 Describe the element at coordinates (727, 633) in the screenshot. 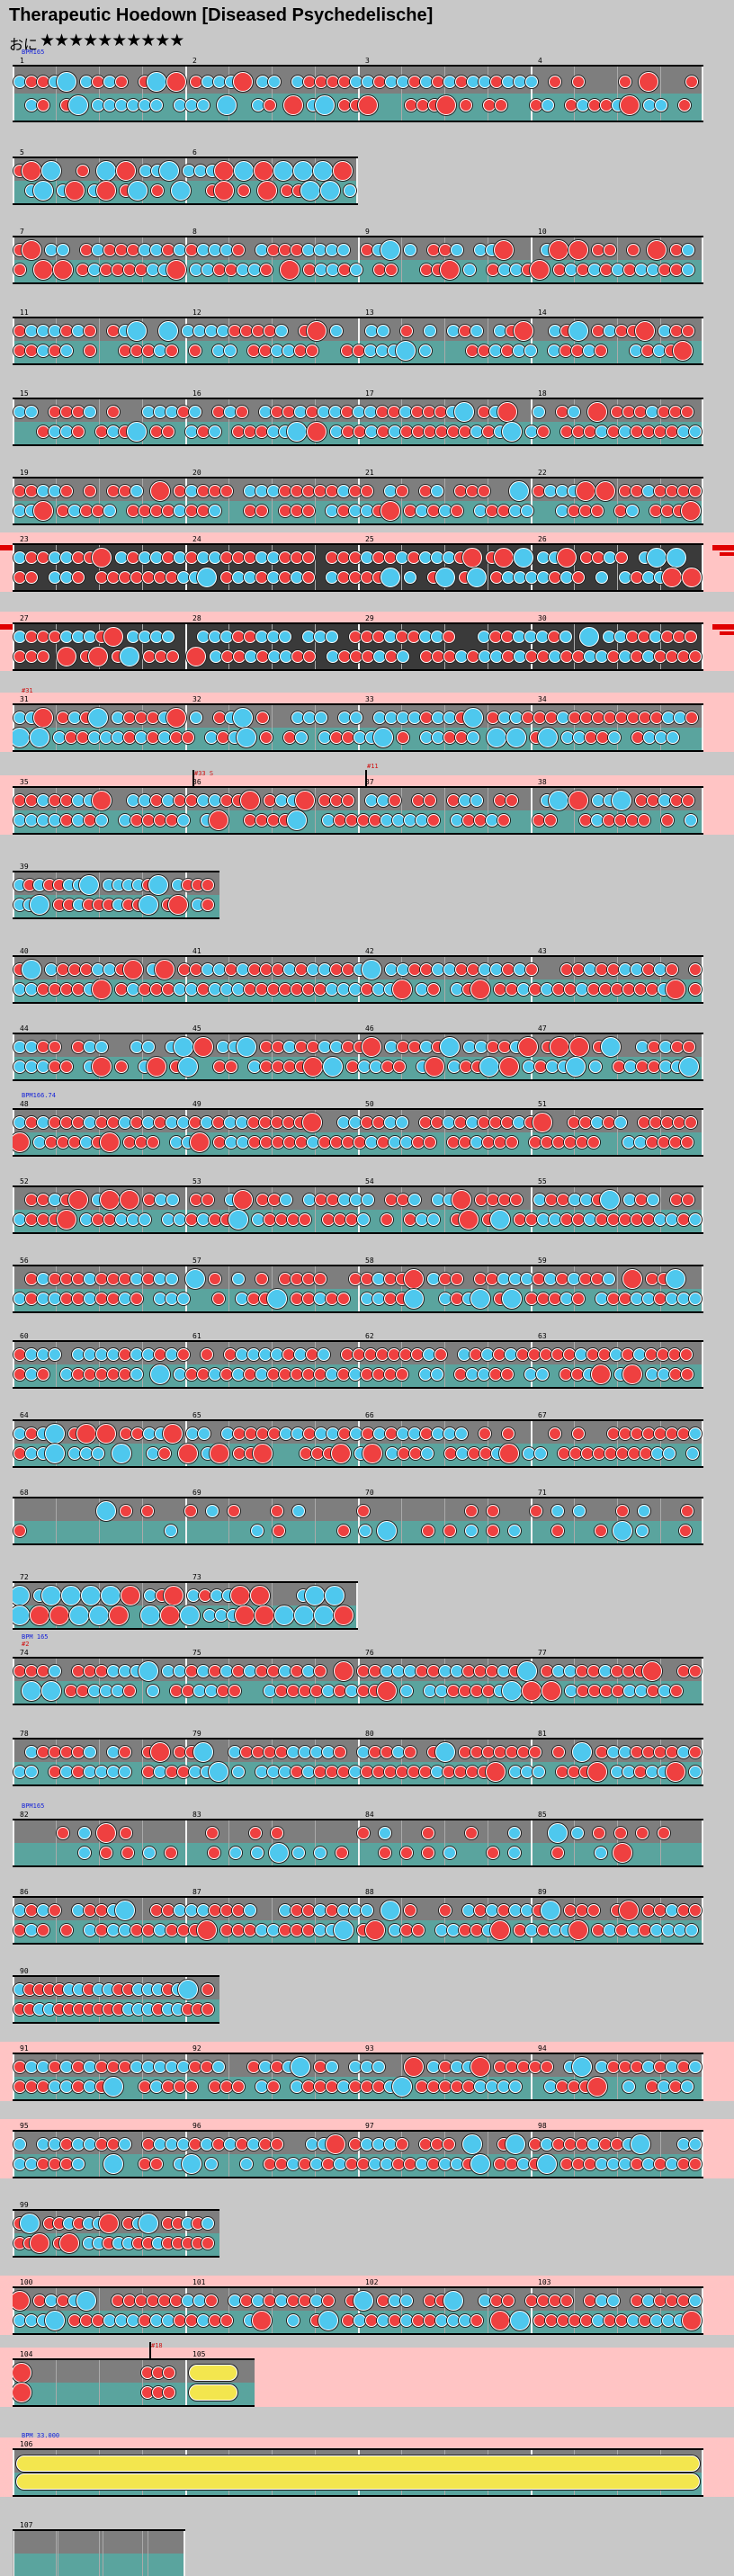

I see `section-flag` at that location.